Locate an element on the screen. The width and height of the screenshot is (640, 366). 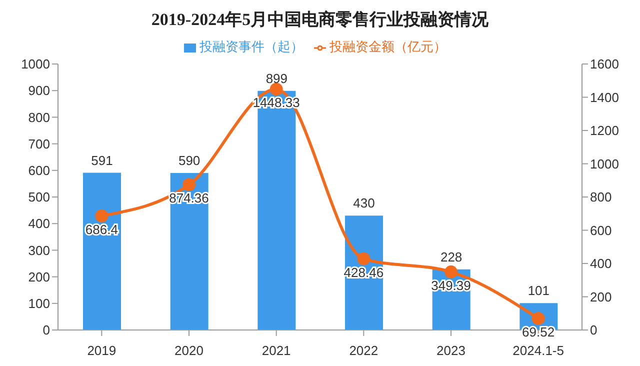
y-tick-label: 1000 is located at coordinates (35, 64).